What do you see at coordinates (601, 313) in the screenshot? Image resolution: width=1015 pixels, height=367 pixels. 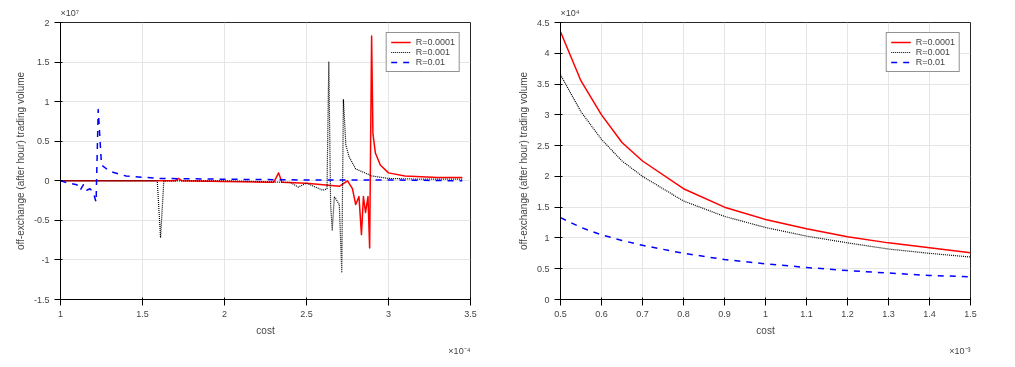 I see `x-tick-label: 0.6` at bounding box center [601, 313].